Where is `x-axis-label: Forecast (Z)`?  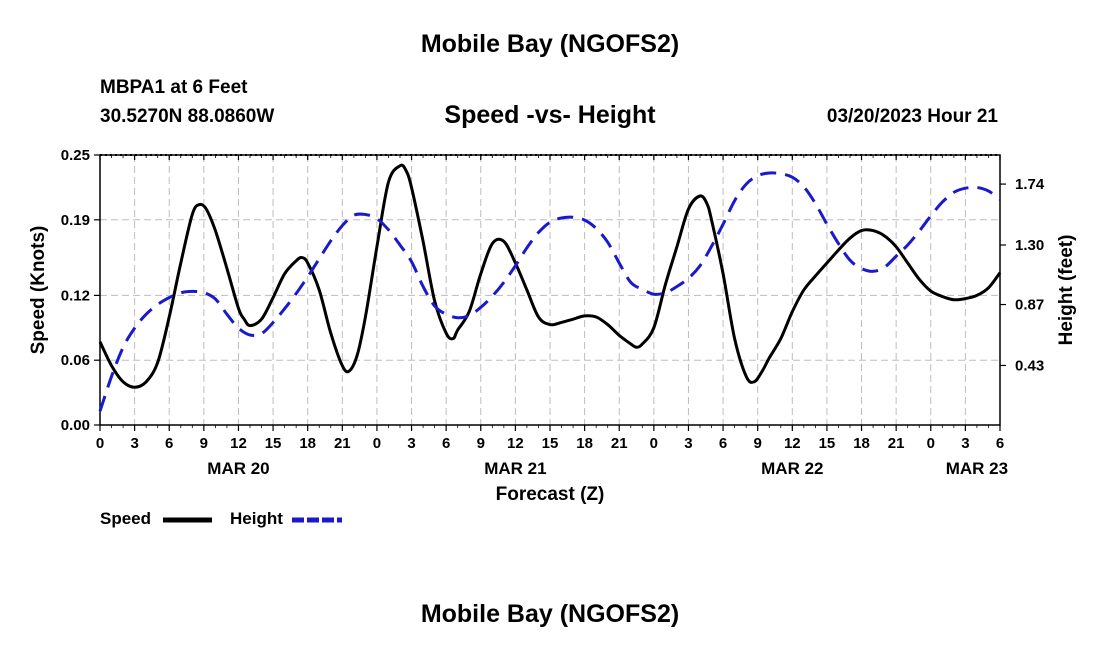
x-axis-label: Forecast (Z) is located at coordinates (550, 494).